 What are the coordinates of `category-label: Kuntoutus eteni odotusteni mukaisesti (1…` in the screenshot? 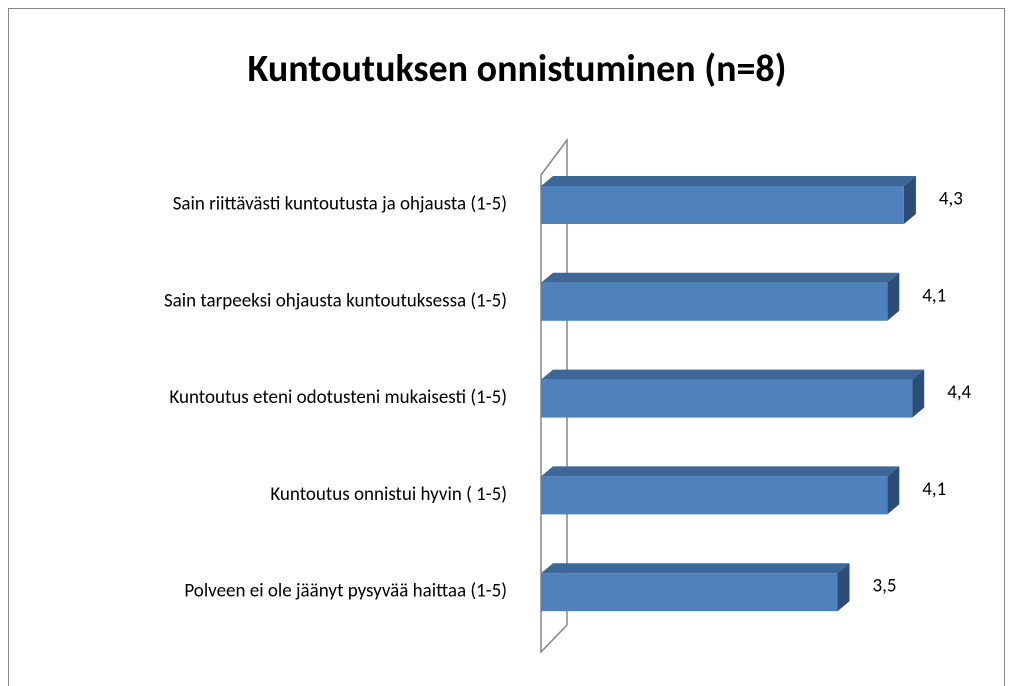 It's located at (338, 397).